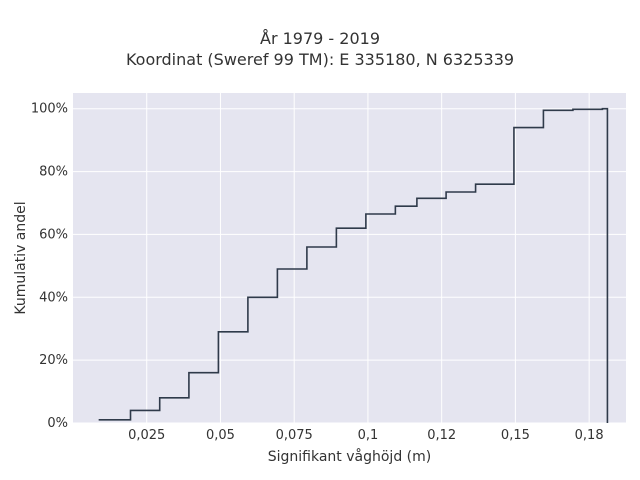 Image resolution: width=640 pixels, height=480 pixels. What do you see at coordinates (220, 435) in the screenshot?
I see `x-tick-label: 0,05` at bounding box center [220, 435].